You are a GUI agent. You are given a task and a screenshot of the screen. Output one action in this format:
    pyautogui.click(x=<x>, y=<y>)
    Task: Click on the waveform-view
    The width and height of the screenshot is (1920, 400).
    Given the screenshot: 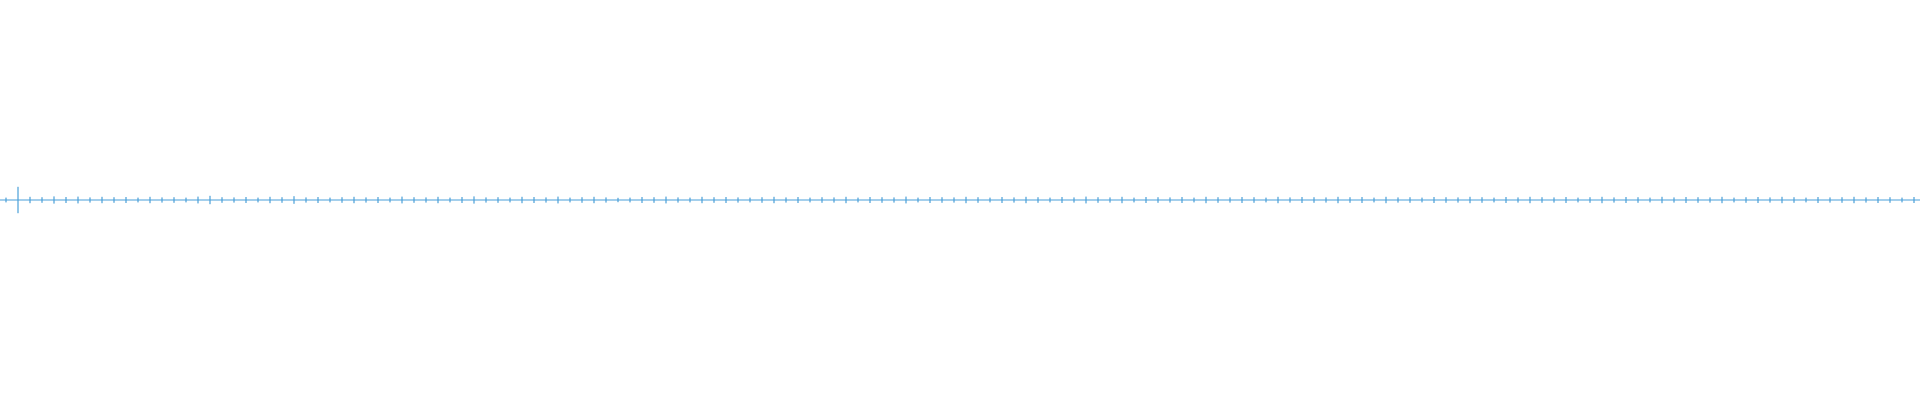 What is the action you would take?
    pyautogui.click(x=960, y=200)
    